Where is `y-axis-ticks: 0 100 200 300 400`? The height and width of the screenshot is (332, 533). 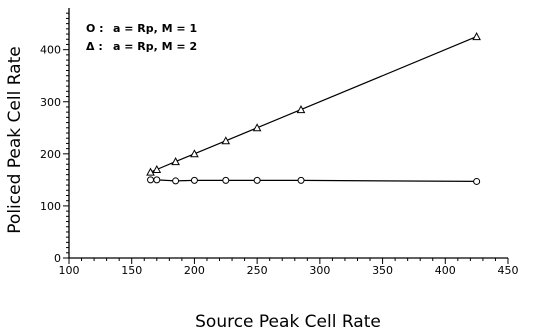
y-axis-ticks: 0 100 200 300 400 is located at coordinates (54, 138).